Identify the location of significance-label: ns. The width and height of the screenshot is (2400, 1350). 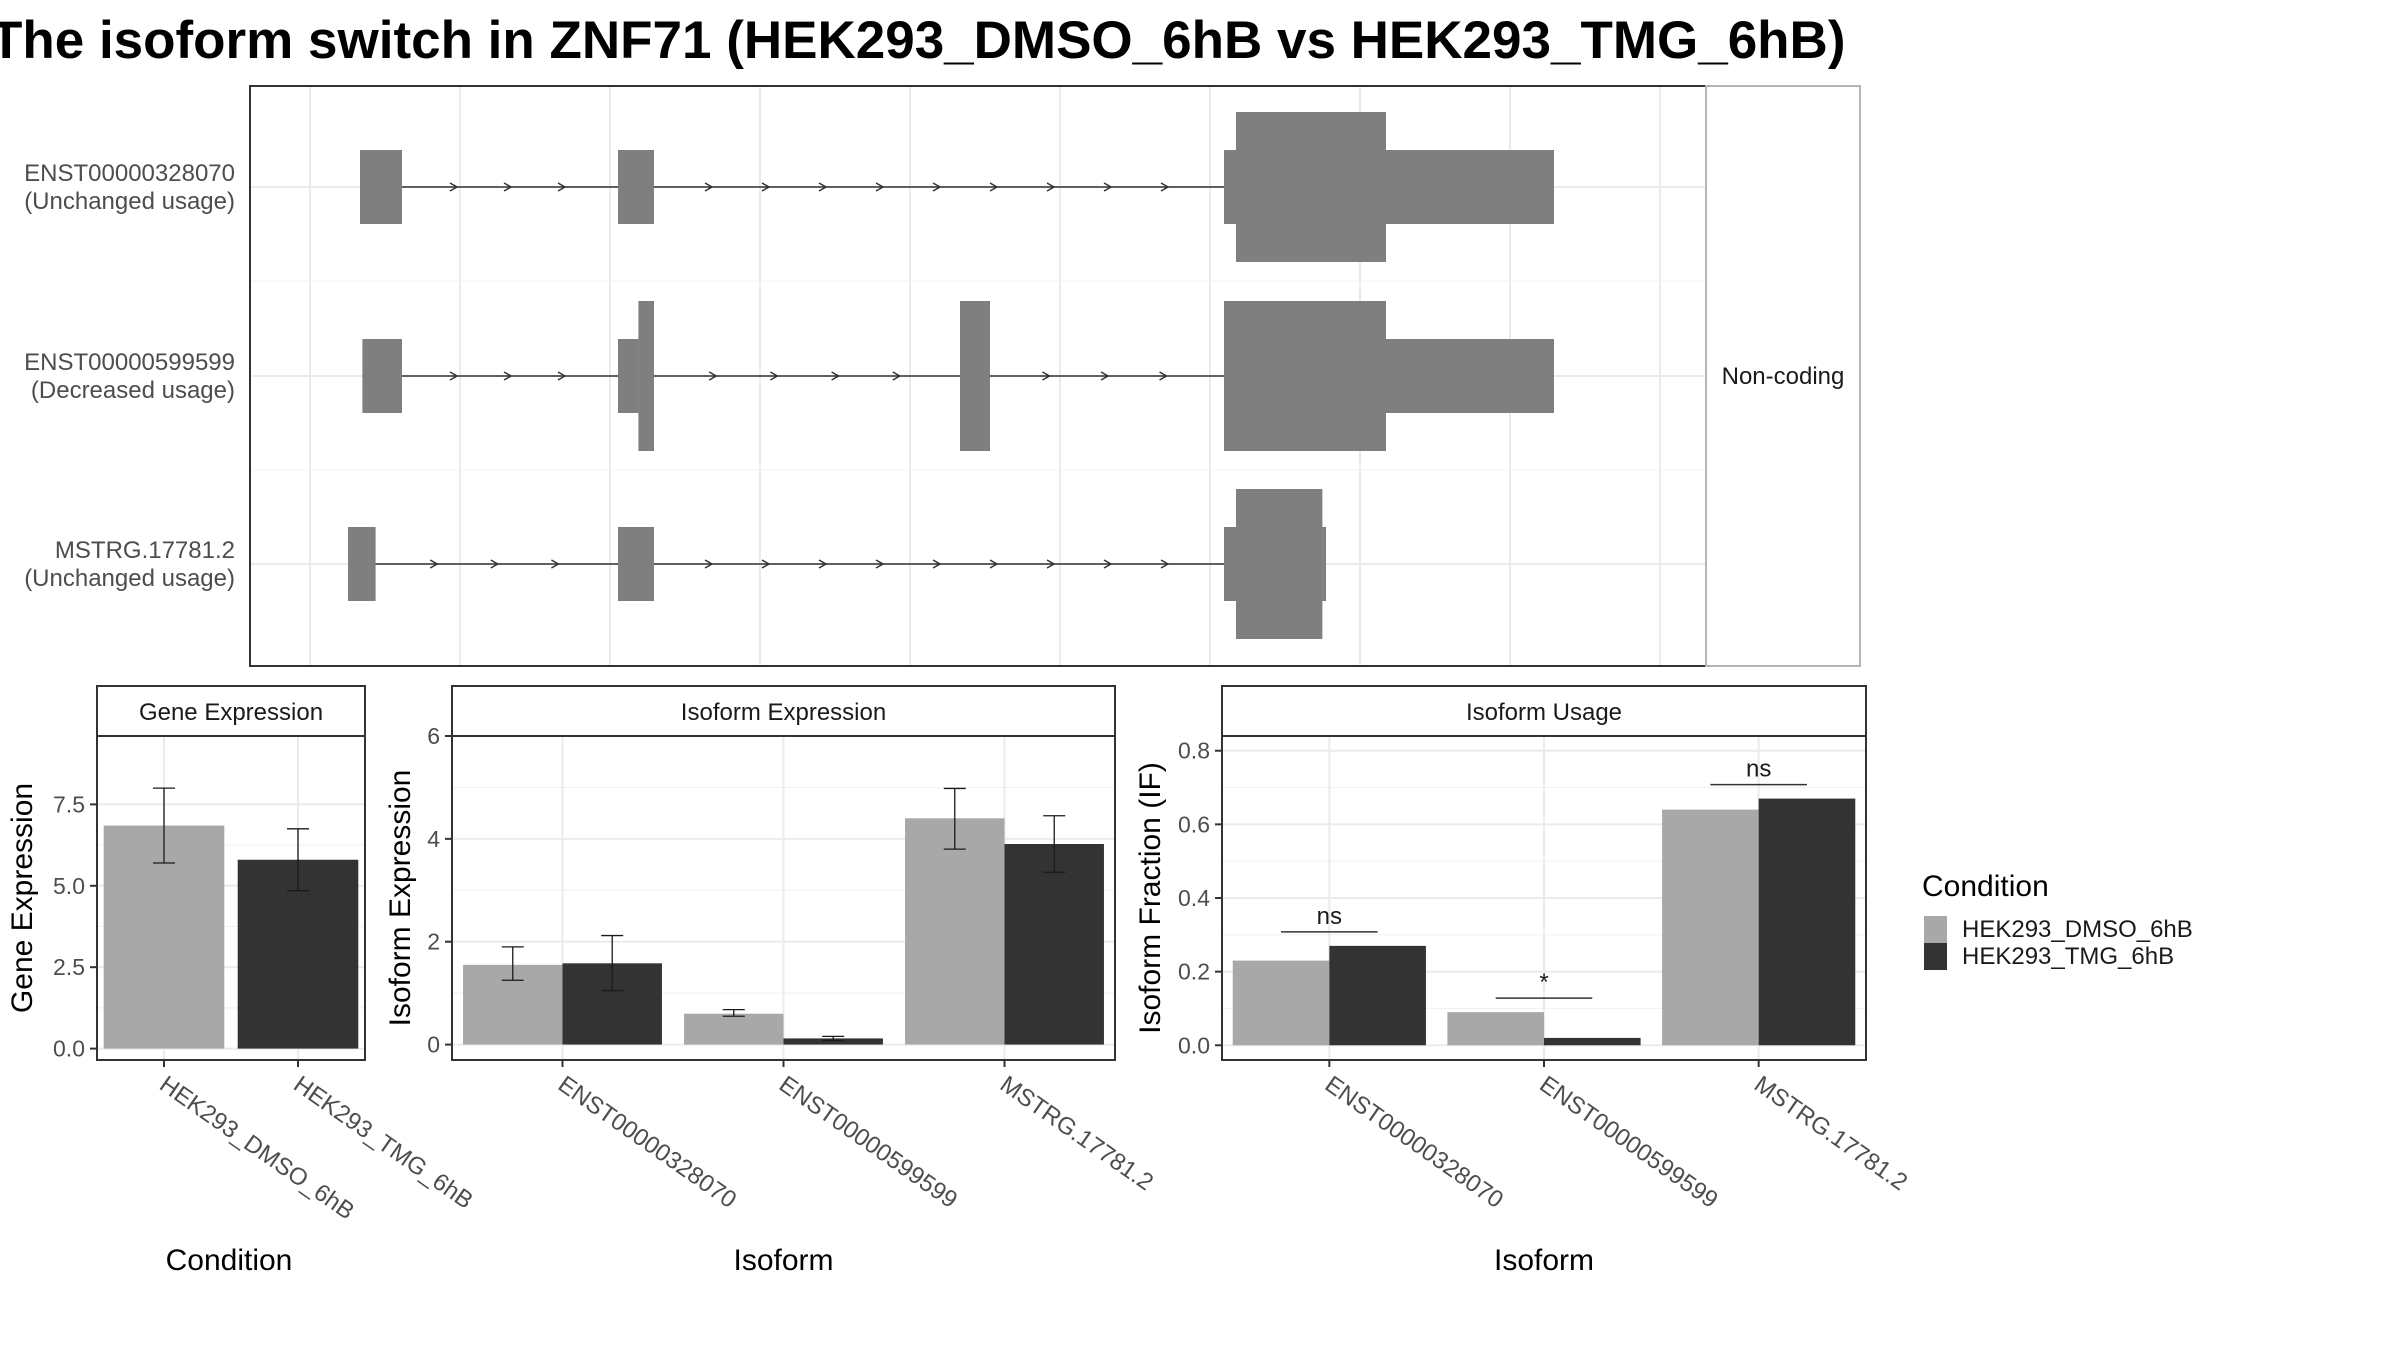
(1329, 916).